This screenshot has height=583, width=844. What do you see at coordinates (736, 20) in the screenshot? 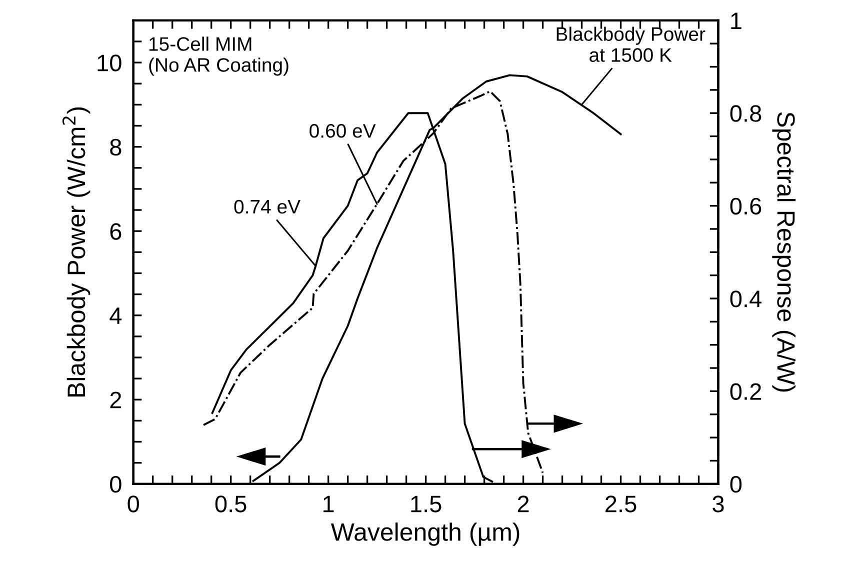
I see `y2-tick-label: 1` at bounding box center [736, 20].